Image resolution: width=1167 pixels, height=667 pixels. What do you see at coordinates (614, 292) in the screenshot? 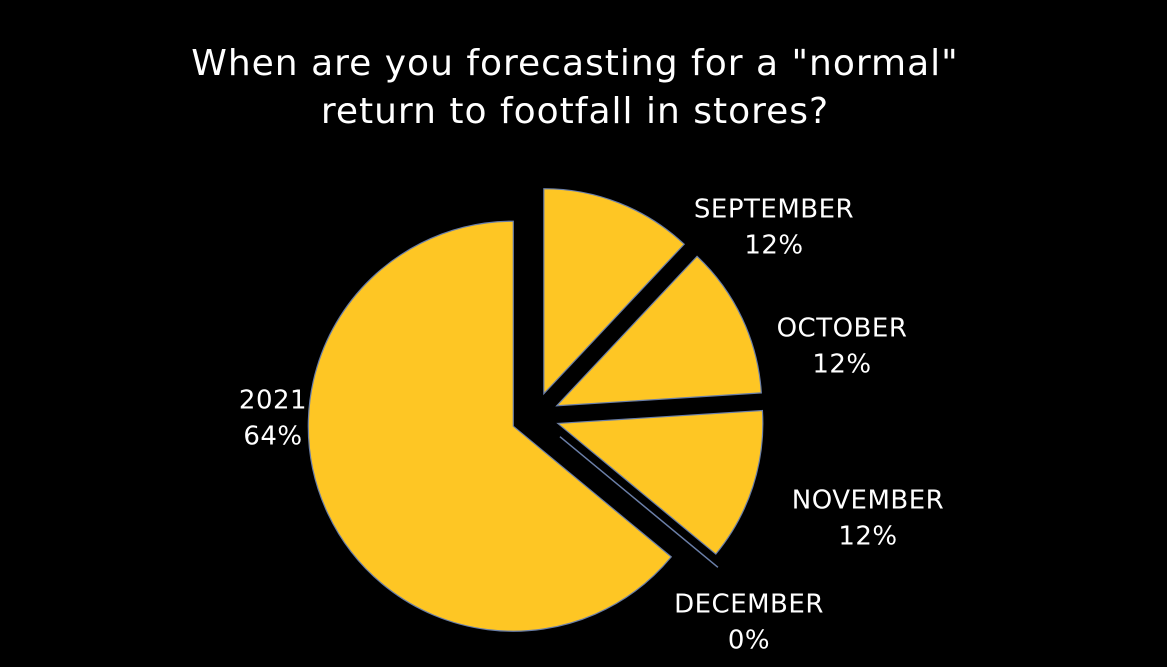
I see `pie-slice-september` at bounding box center [614, 292].